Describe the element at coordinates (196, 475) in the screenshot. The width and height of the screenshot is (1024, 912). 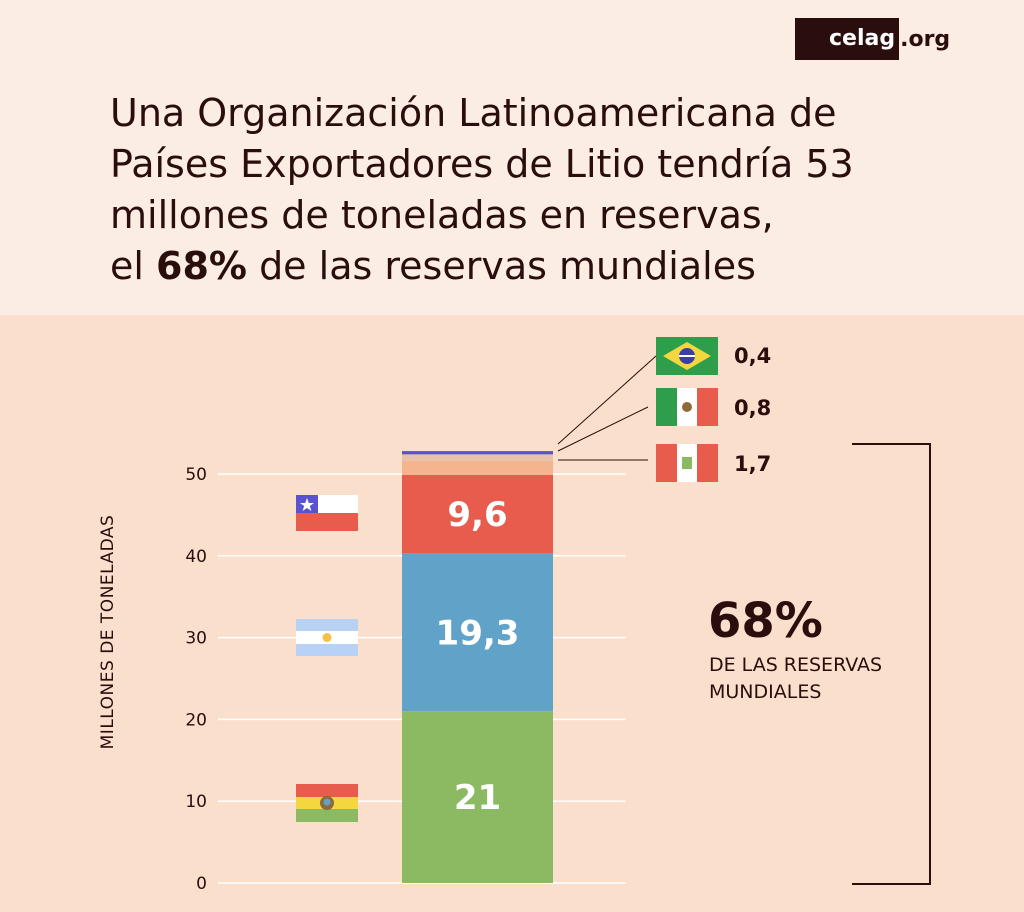
I see `y-tick-label: 50` at that location.